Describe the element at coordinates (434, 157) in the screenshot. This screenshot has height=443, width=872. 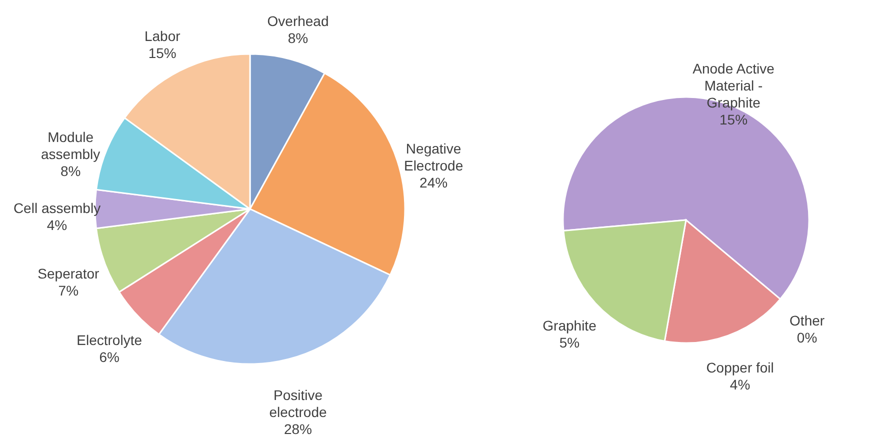
I see `slice-label: Negative Electrode` at that location.